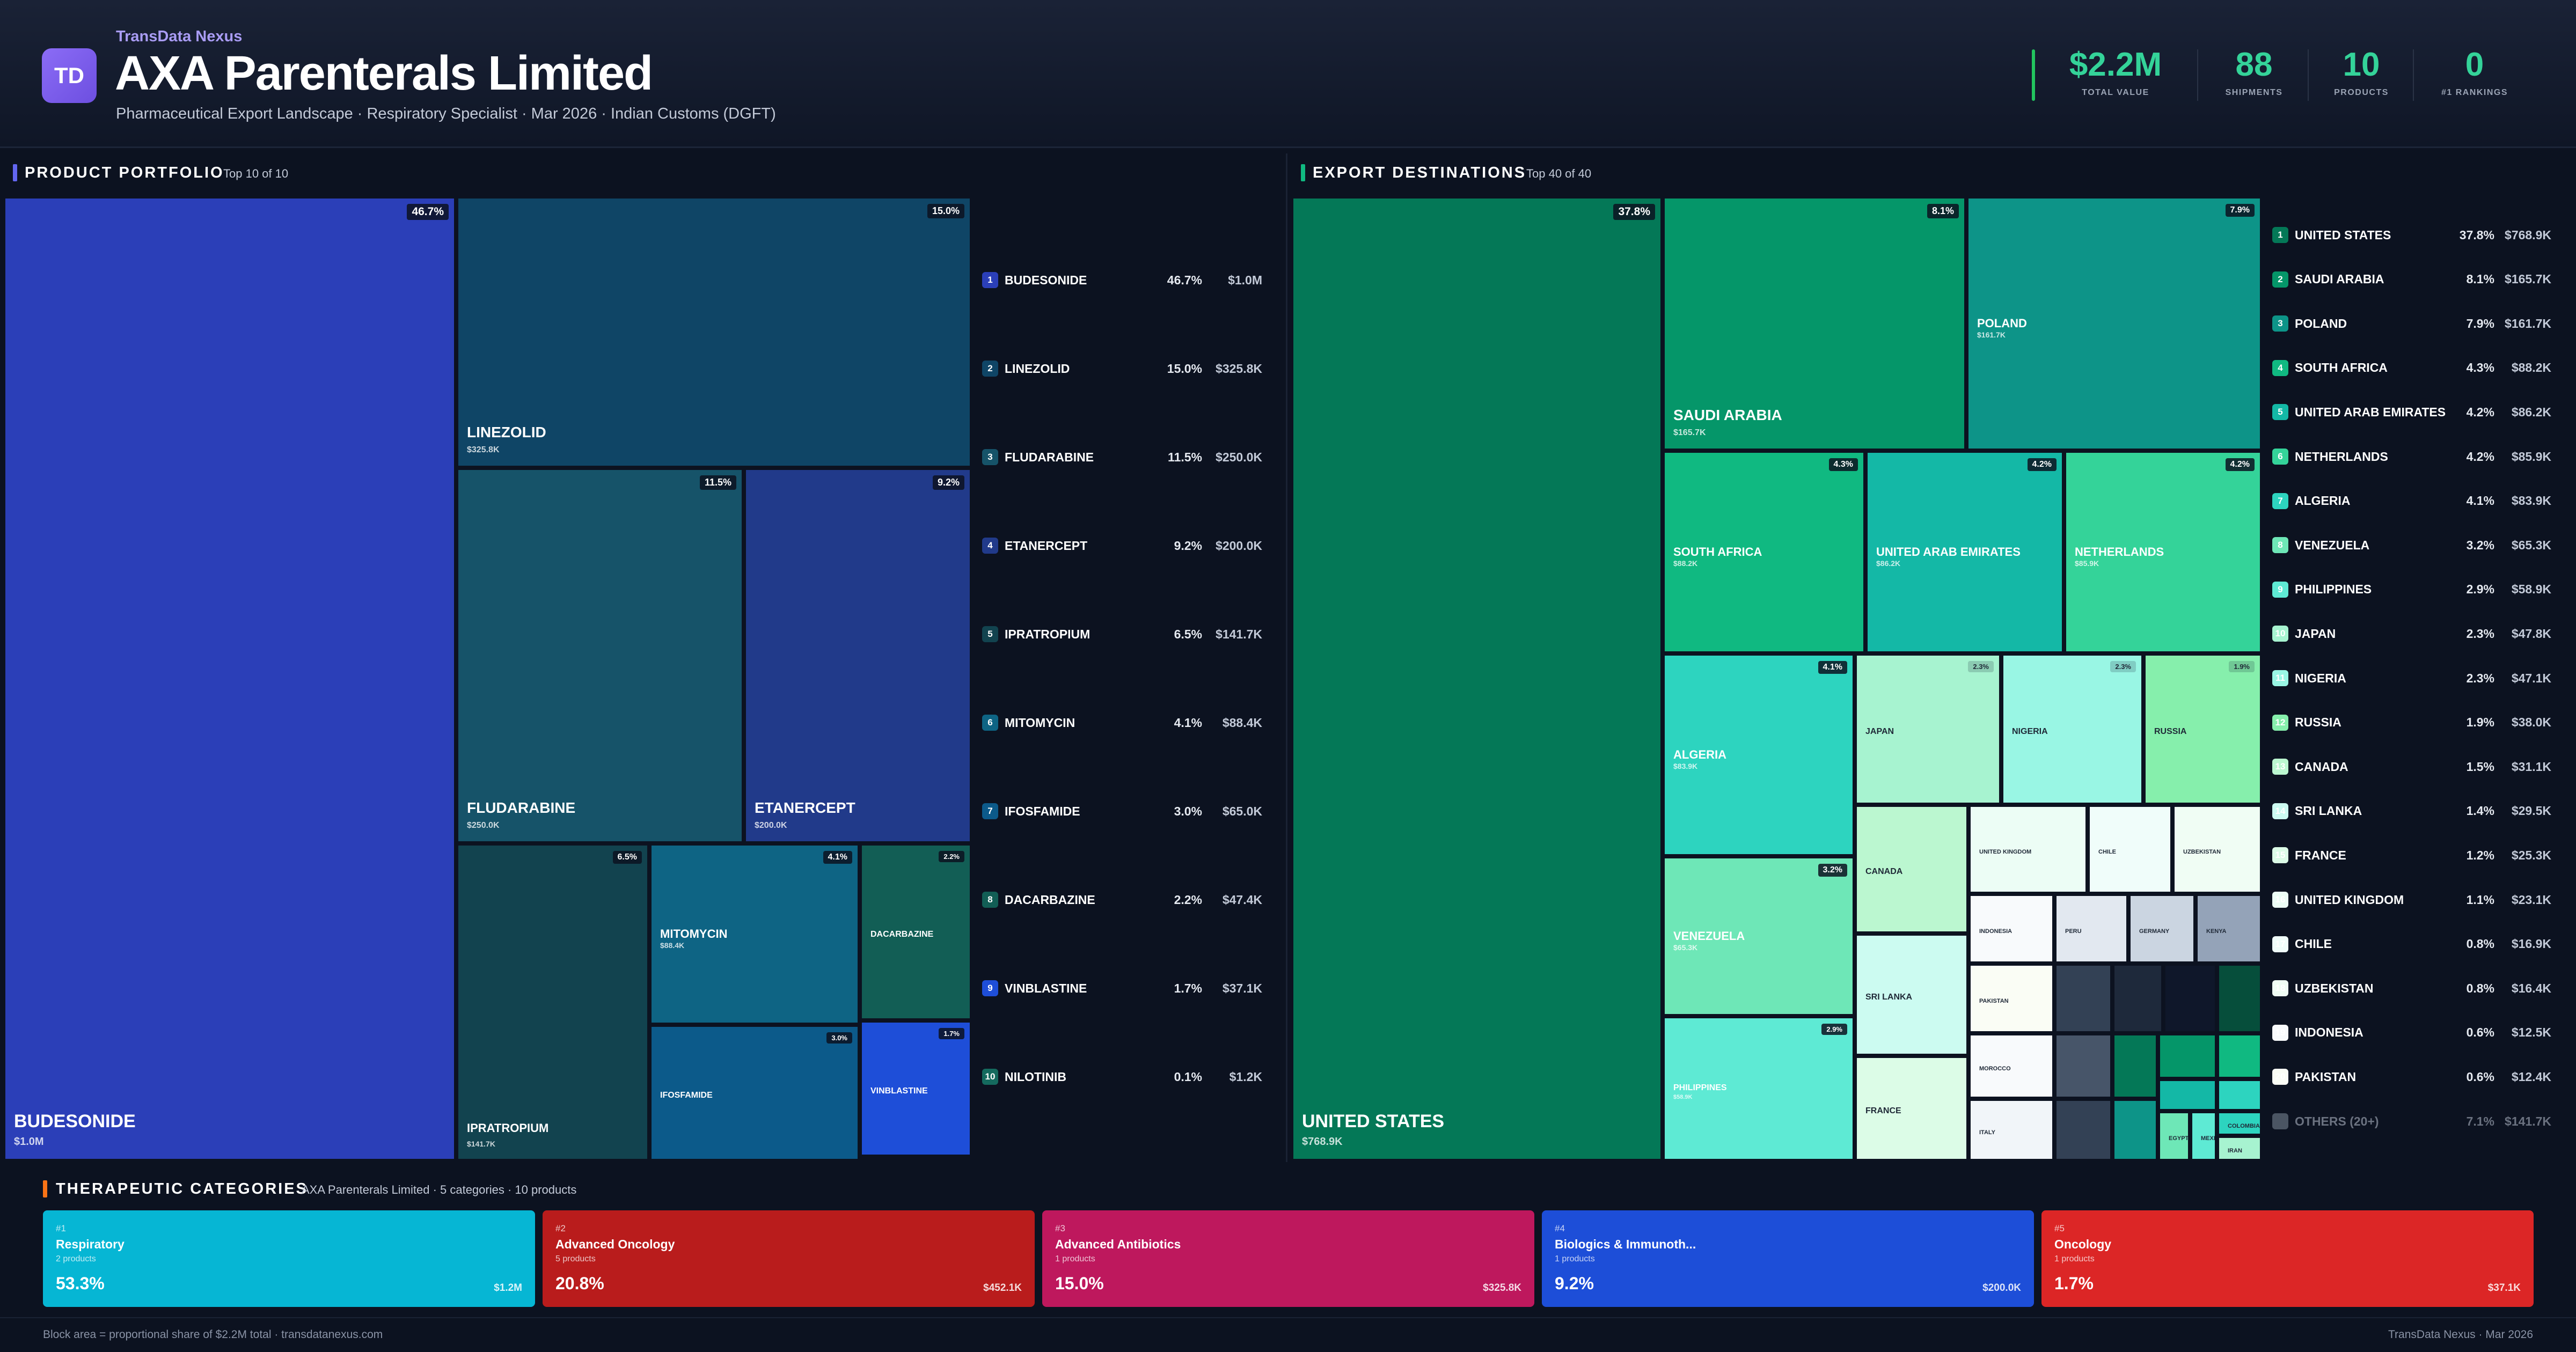 The width and height of the screenshot is (2576, 1352). What do you see at coordinates (182, 1188) in the screenshot?
I see `categories-title: THERAPEUTIC CATEGORIES` at bounding box center [182, 1188].